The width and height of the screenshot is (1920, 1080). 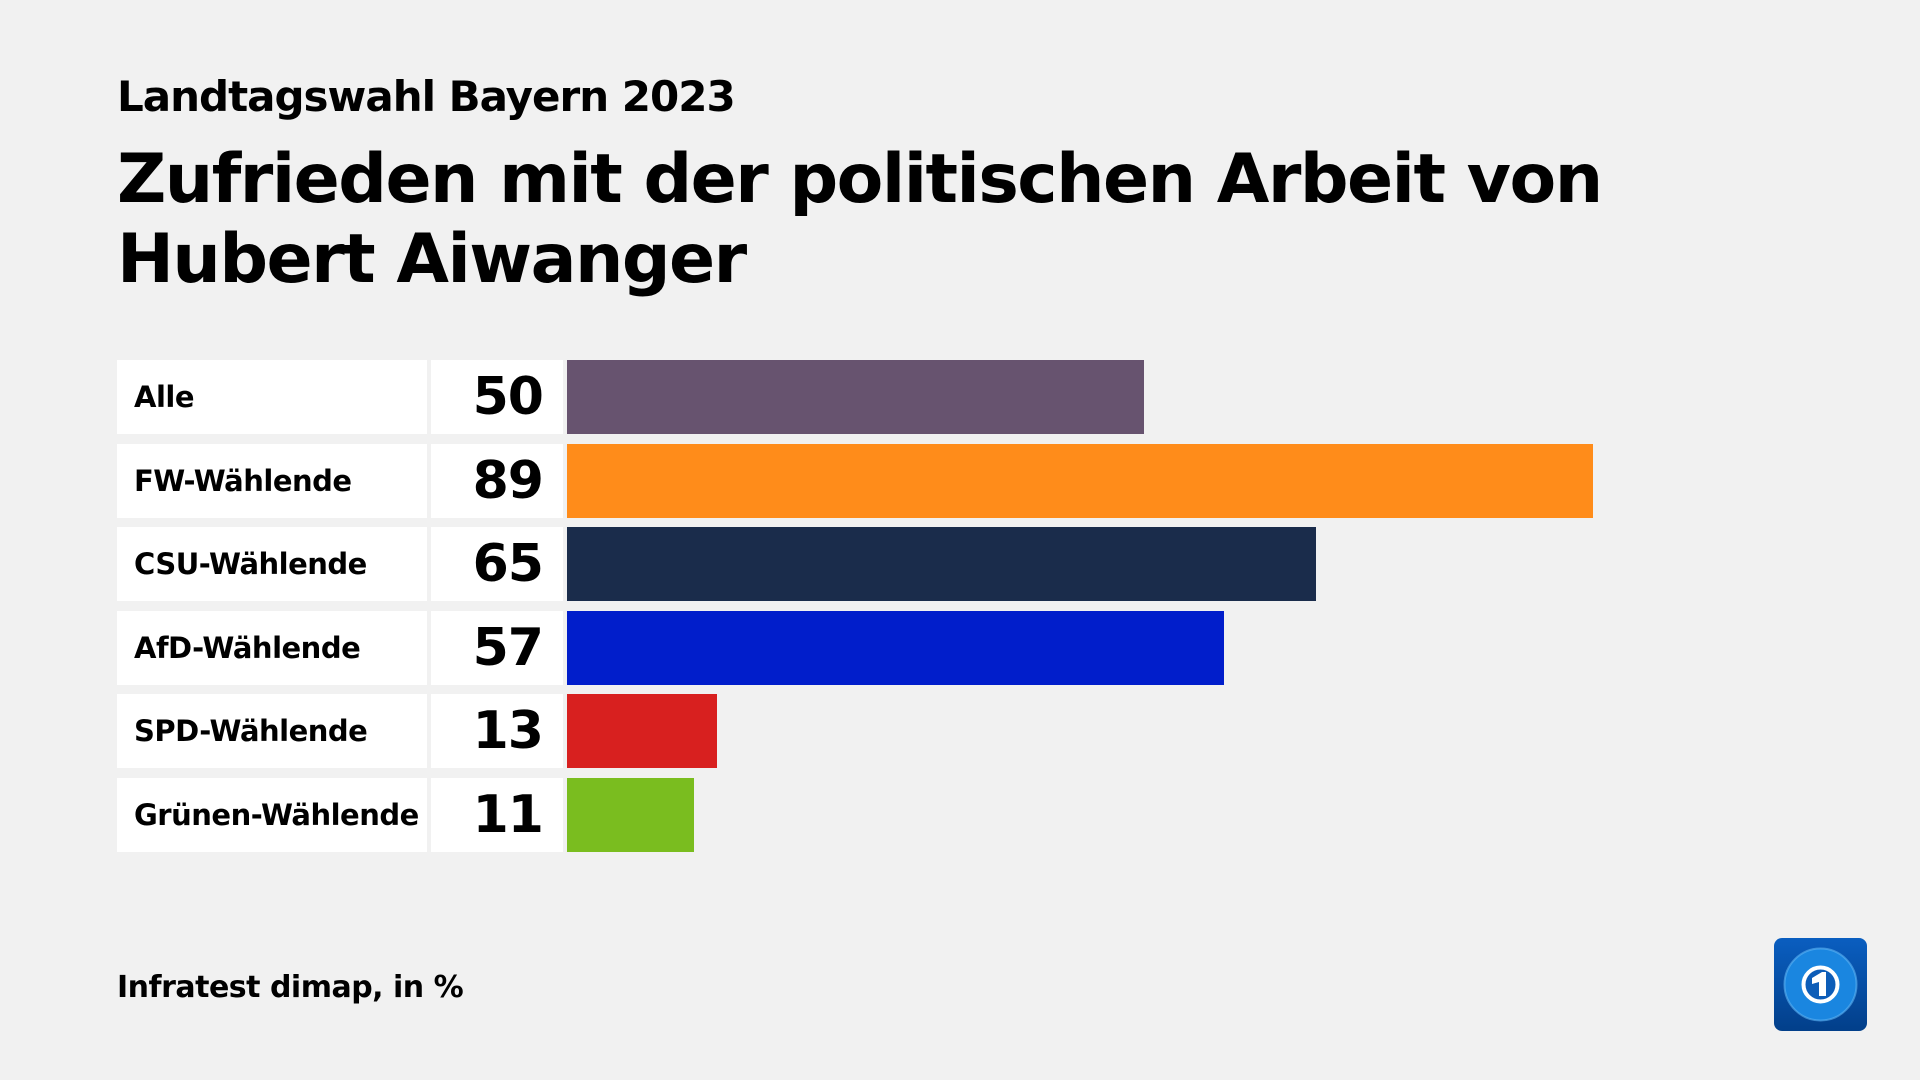 What do you see at coordinates (497, 815) in the screenshot?
I see `data-label: 11` at bounding box center [497, 815].